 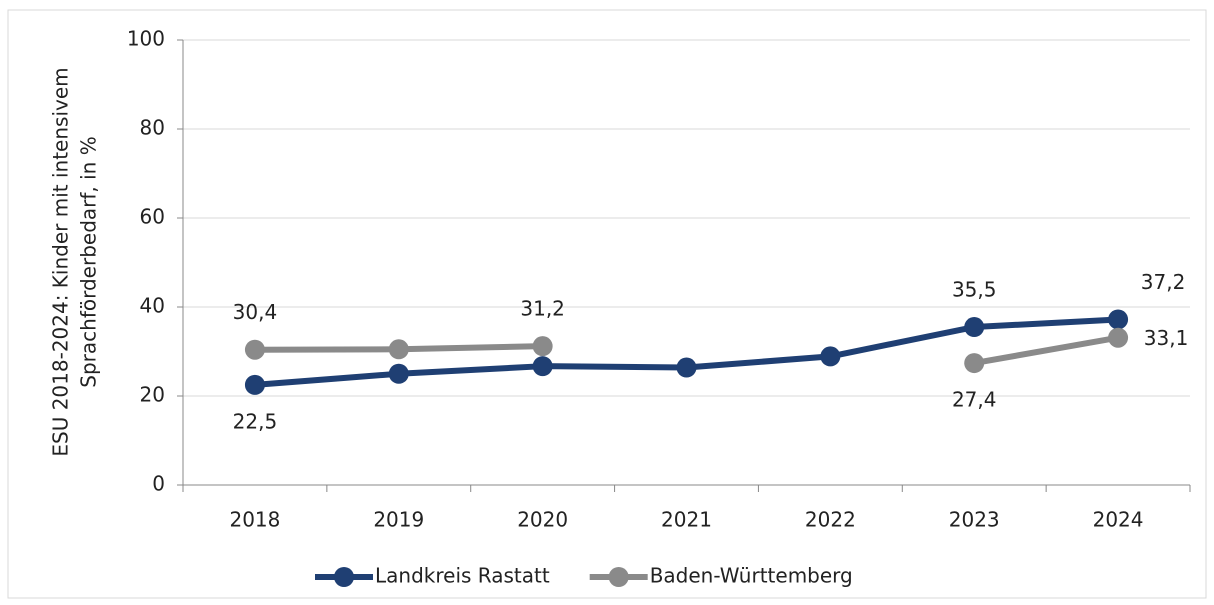 I want to click on data-label: 30,4, so click(x=255, y=312).